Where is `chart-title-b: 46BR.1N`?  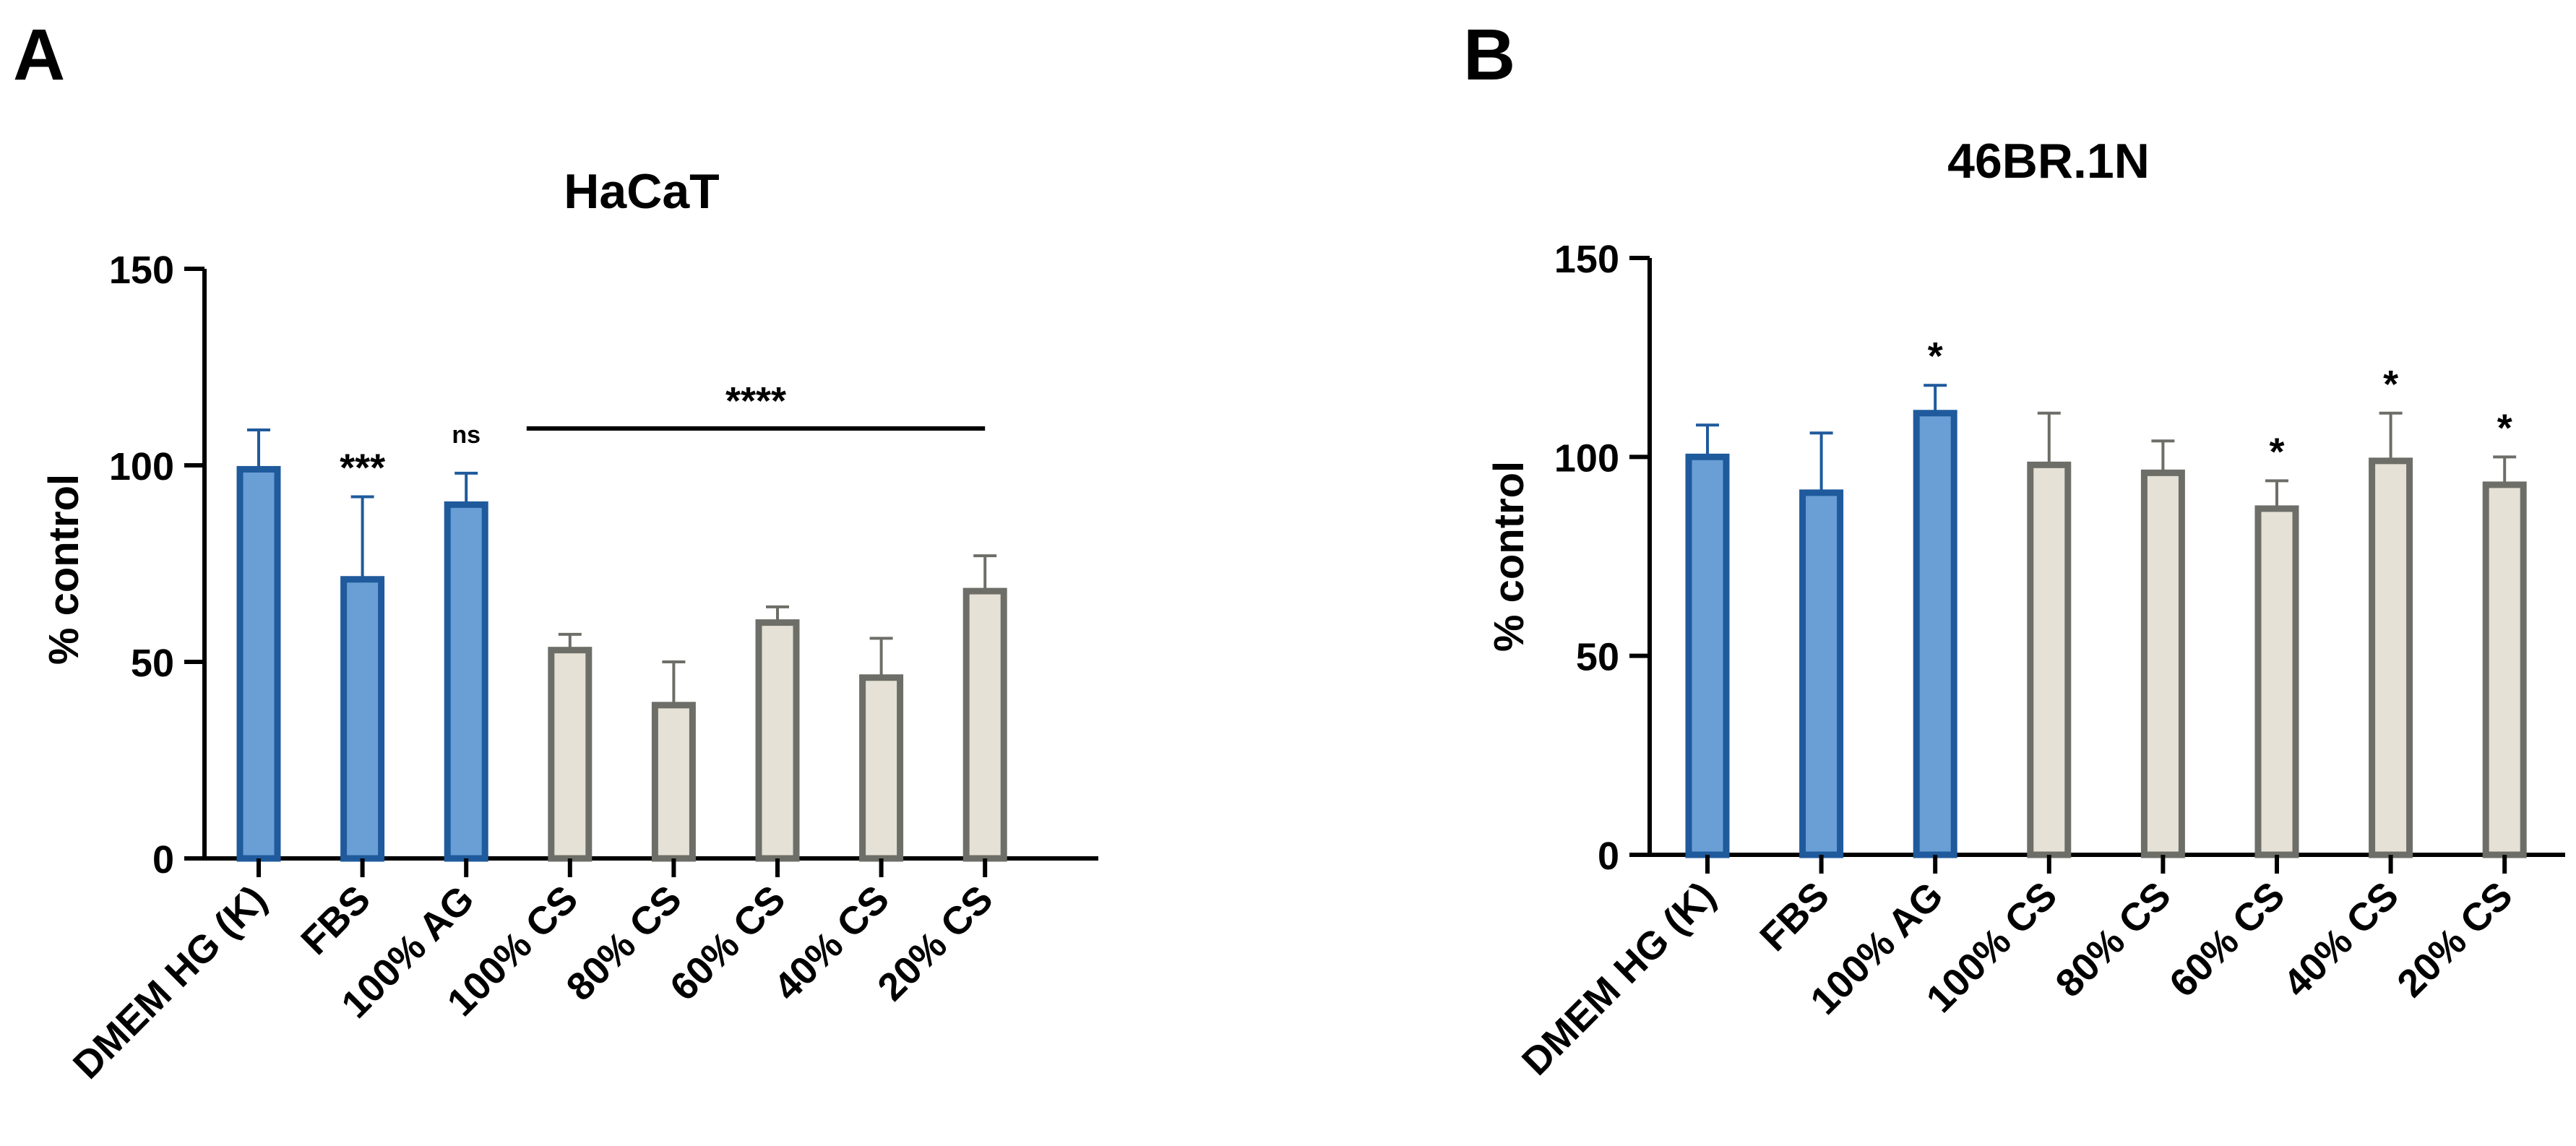
chart-title-b: 46BR.1N is located at coordinates (2048, 161).